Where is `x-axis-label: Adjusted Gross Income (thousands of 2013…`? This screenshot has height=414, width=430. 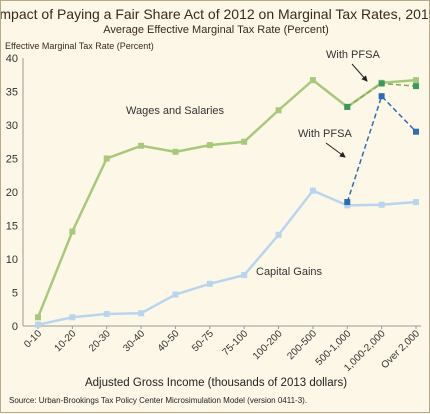
x-axis-label: Adjusted Gross Income (thousands of 2013… is located at coordinates (216, 383).